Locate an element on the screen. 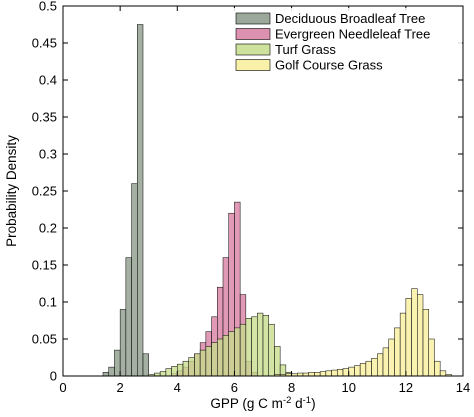 This screenshot has height=417, width=474. y-tick-label: 0.15 is located at coordinates (44, 265).